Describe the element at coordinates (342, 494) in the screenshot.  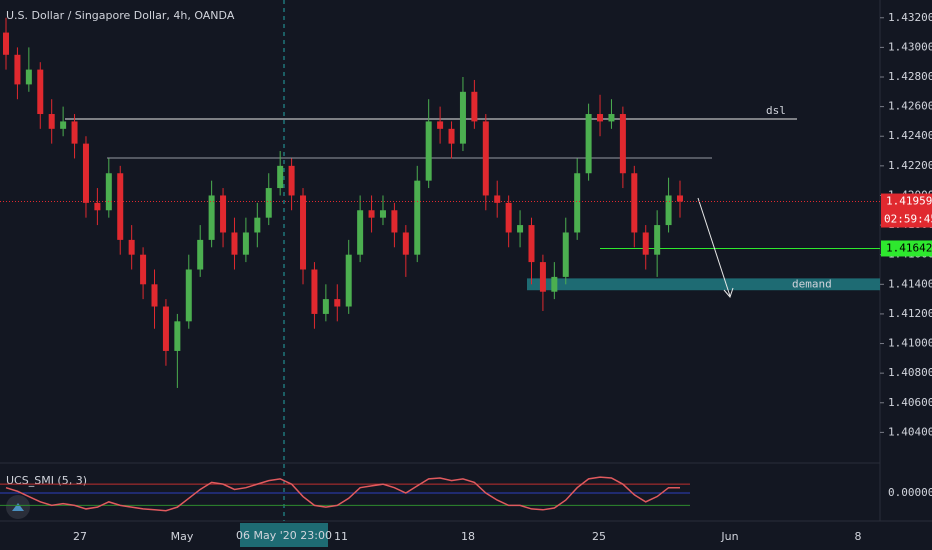
I see `smi-line` at that location.